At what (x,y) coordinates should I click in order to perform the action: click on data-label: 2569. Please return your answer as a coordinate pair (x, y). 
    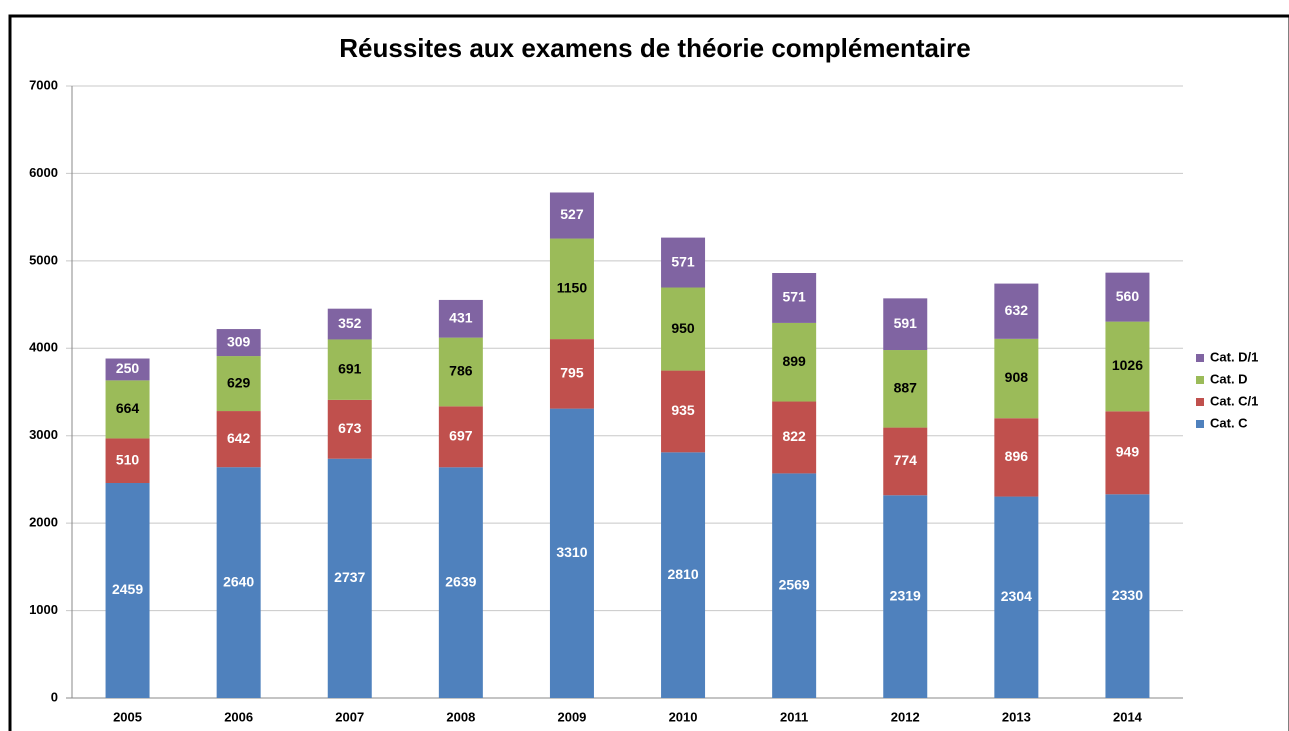
    Looking at the image, I should click on (794, 584).